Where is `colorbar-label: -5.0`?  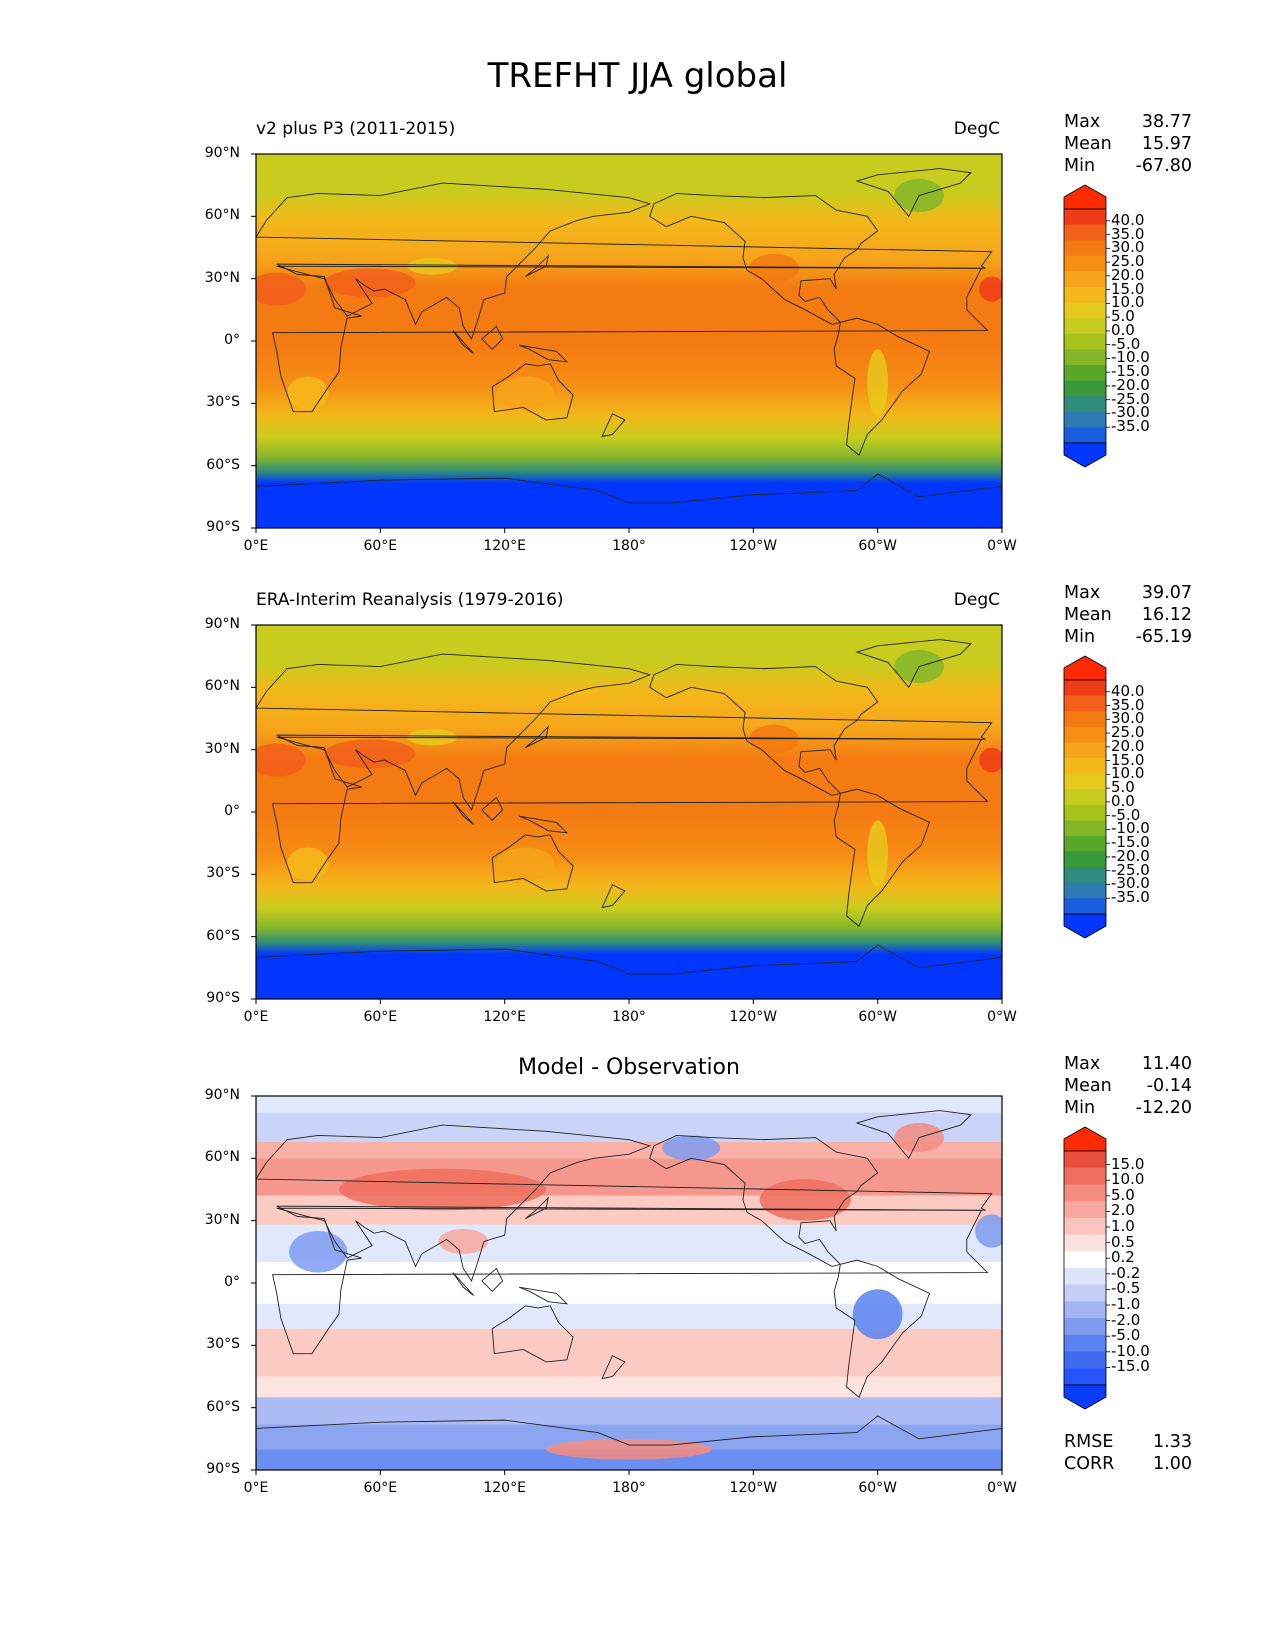
colorbar-label: -5.0 is located at coordinates (1126, 1335).